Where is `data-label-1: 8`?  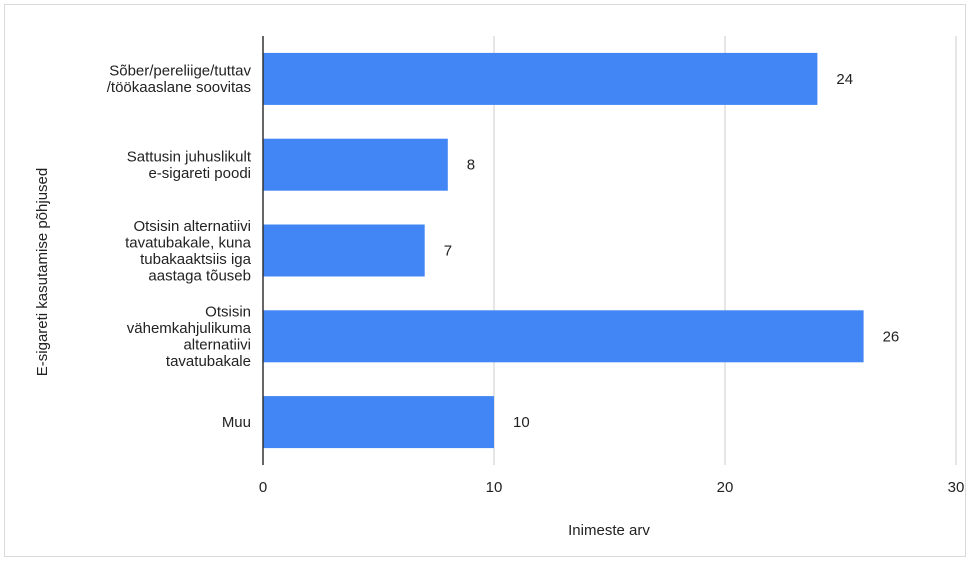
data-label-1: 8 is located at coordinates (471, 165).